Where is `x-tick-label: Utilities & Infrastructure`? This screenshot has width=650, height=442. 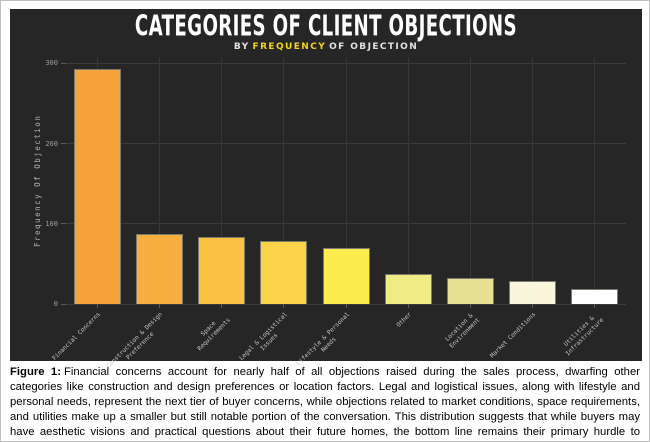 x-tick-label: Utilities & Infrastructure is located at coordinates (584, 336).